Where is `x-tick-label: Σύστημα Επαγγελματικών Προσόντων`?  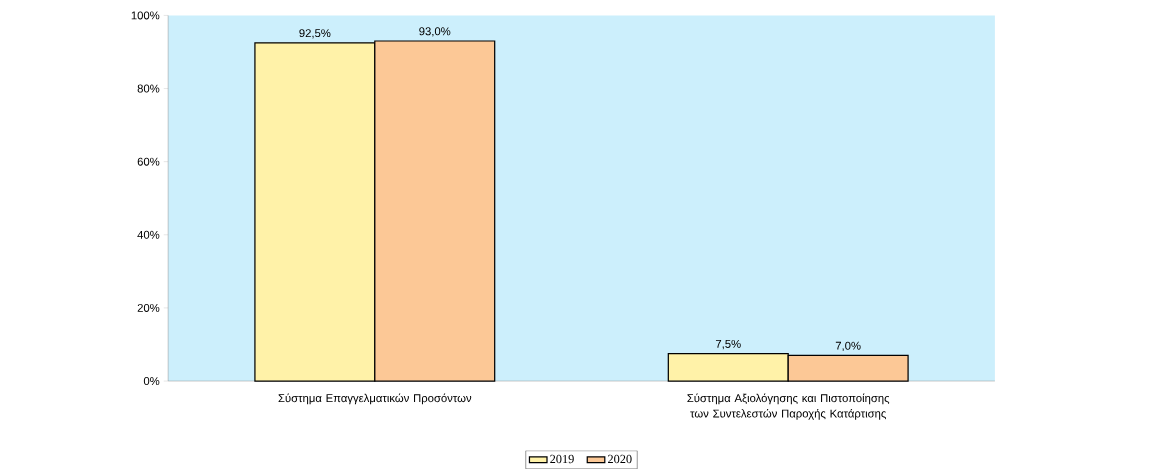
x-tick-label: Σύστημα Επαγγελματικών Προσόντων is located at coordinates (375, 399).